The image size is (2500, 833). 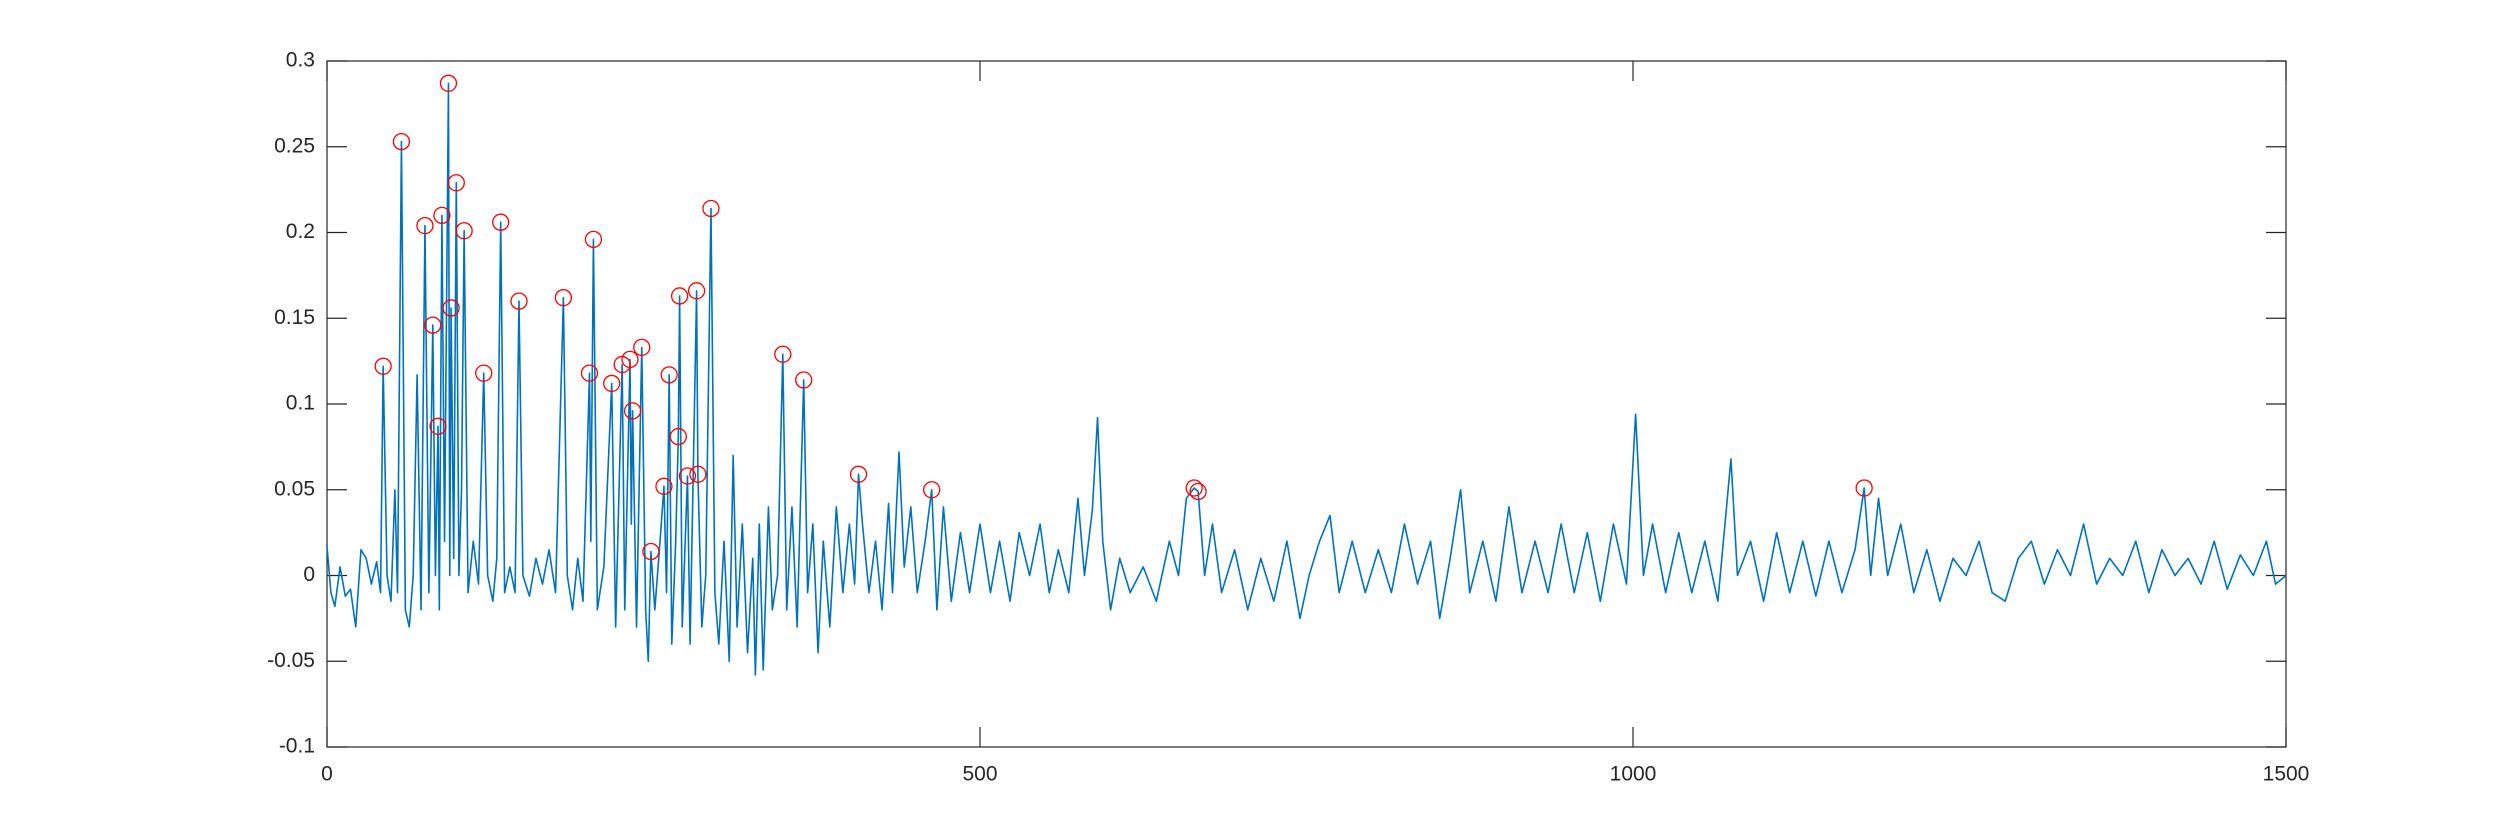 What do you see at coordinates (294, 317) in the screenshot?
I see `y-tick-label: 0.15` at bounding box center [294, 317].